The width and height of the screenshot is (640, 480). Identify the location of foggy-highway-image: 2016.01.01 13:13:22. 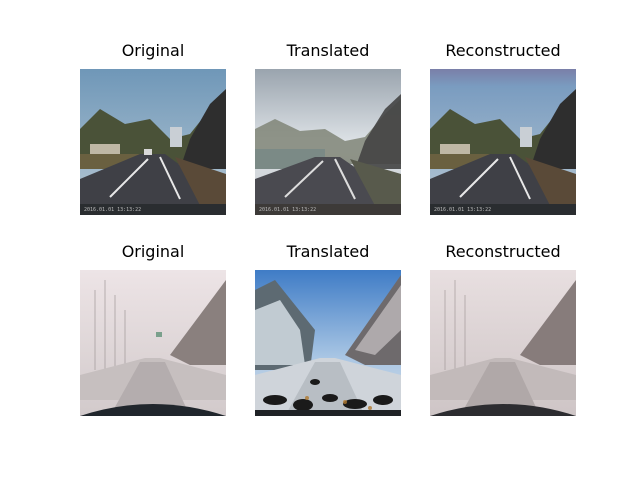
(328, 142).